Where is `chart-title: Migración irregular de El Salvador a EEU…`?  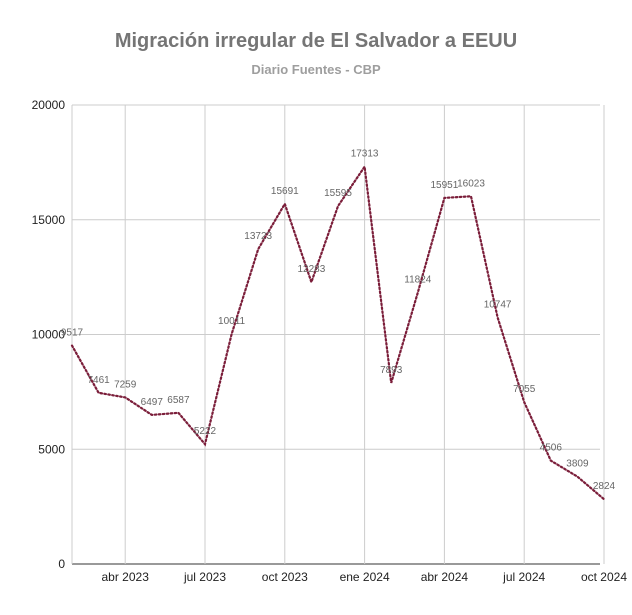 chart-title: Migración irregular de El Salvador a EEU… is located at coordinates (316, 41).